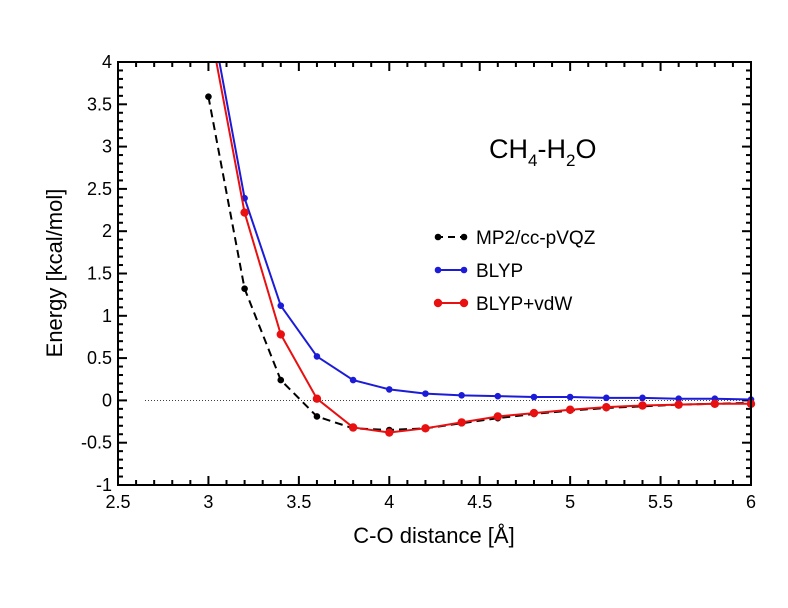 This screenshot has height=608, width=788. Describe the element at coordinates (570, 160) in the screenshot. I see `annotation-subscript: 2` at that location.